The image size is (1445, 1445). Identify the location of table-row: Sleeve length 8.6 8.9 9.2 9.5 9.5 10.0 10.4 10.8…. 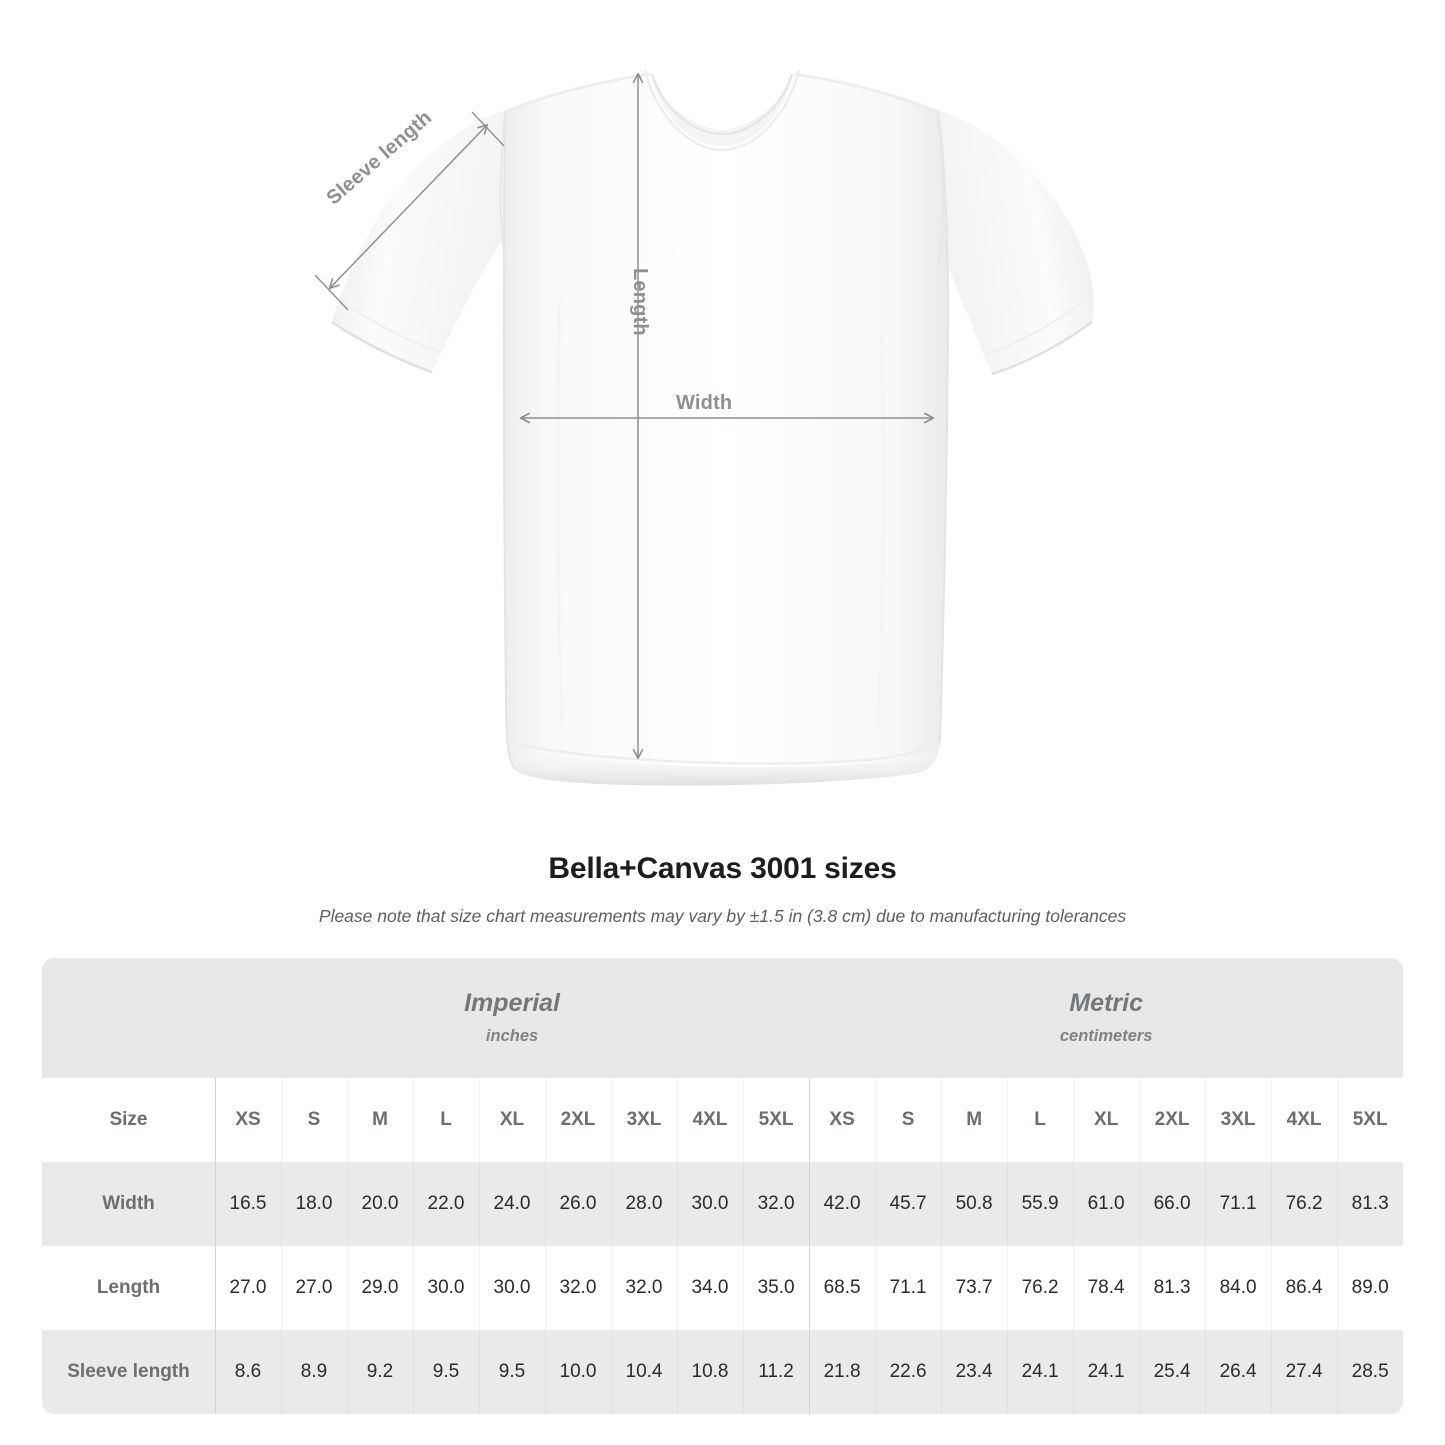
(722, 1372).